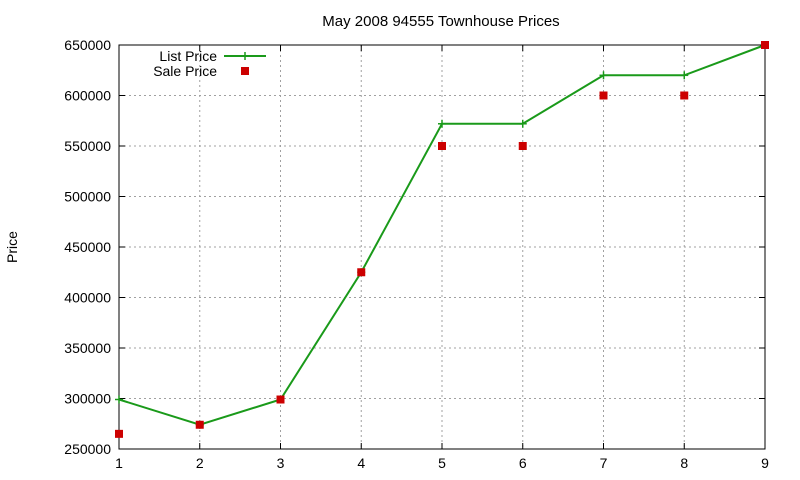 This screenshot has width=800, height=480. I want to click on y-tick-label: 450000, so click(87, 247).